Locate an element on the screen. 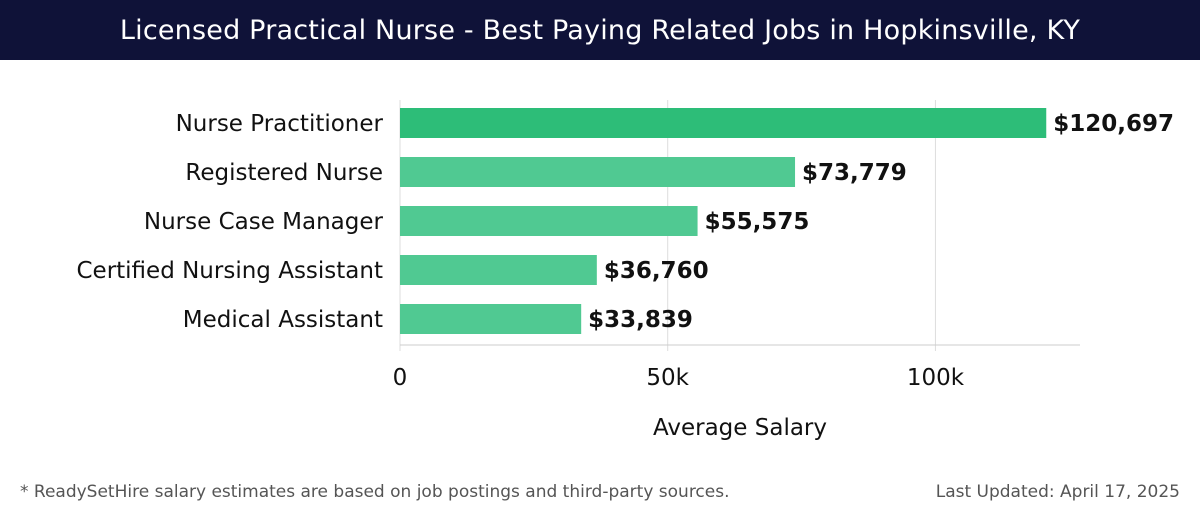 The height and width of the screenshot is (520, 1200). category-label: Certified Nursing Assistant is located at coordinates (229, 271).